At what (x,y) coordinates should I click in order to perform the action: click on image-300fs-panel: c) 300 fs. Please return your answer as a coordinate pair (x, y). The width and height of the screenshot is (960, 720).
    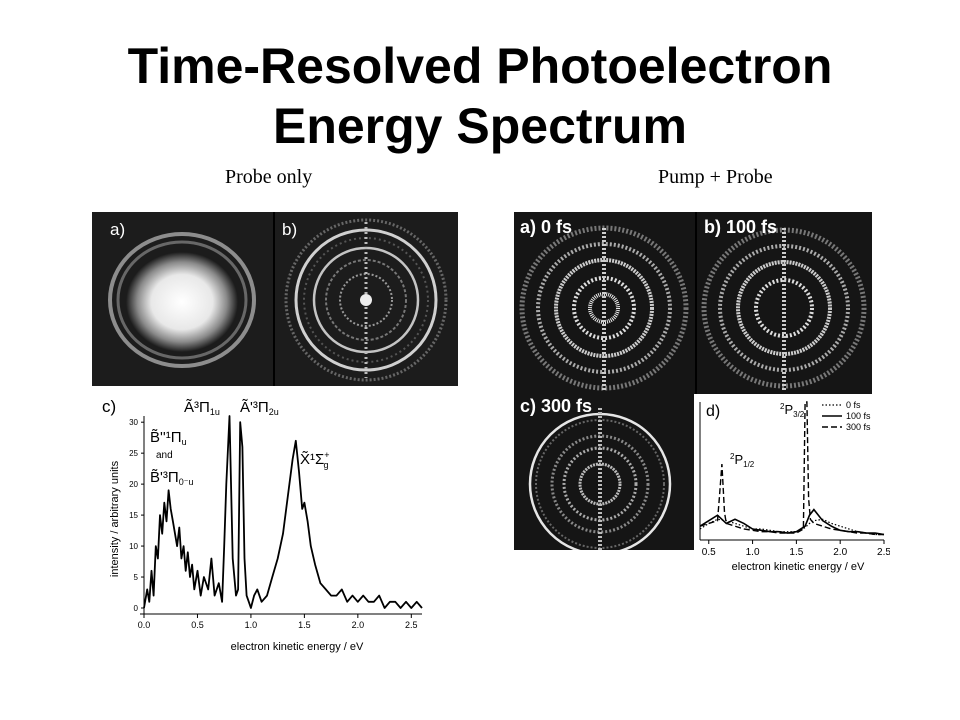
    Looking at the image, I should click on (604, 472).